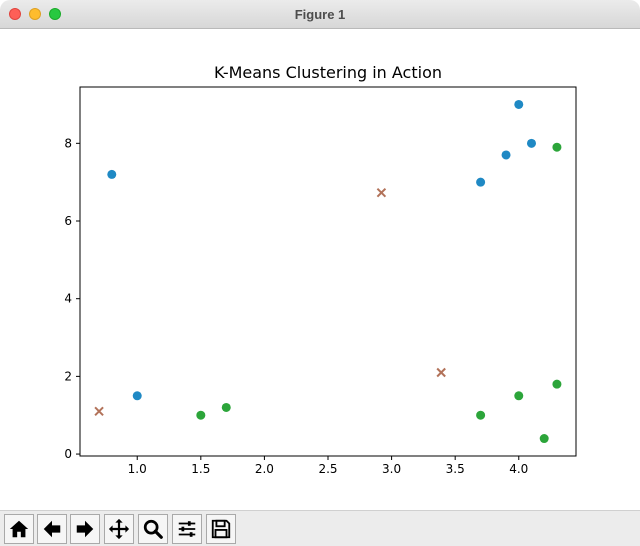 The height and width of the screenshot is (546, 640). I want to click on forward-button, so click(85, 529).